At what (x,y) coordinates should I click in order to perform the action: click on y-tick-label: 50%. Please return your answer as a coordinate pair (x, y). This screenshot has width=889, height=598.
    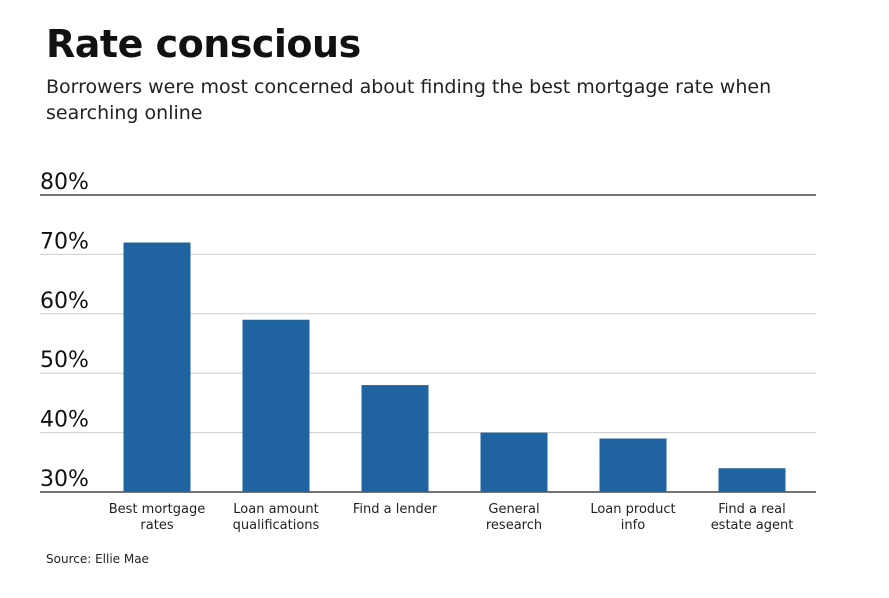
    Looking at the image, I should click on (64, 360).